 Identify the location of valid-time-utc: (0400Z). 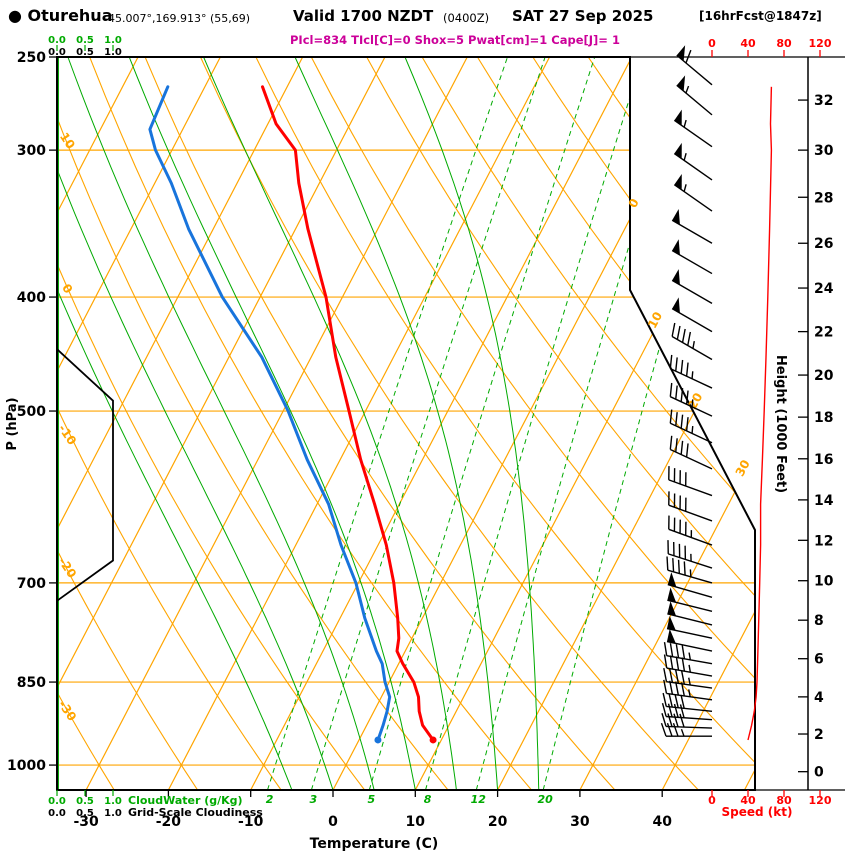
(466, 18).